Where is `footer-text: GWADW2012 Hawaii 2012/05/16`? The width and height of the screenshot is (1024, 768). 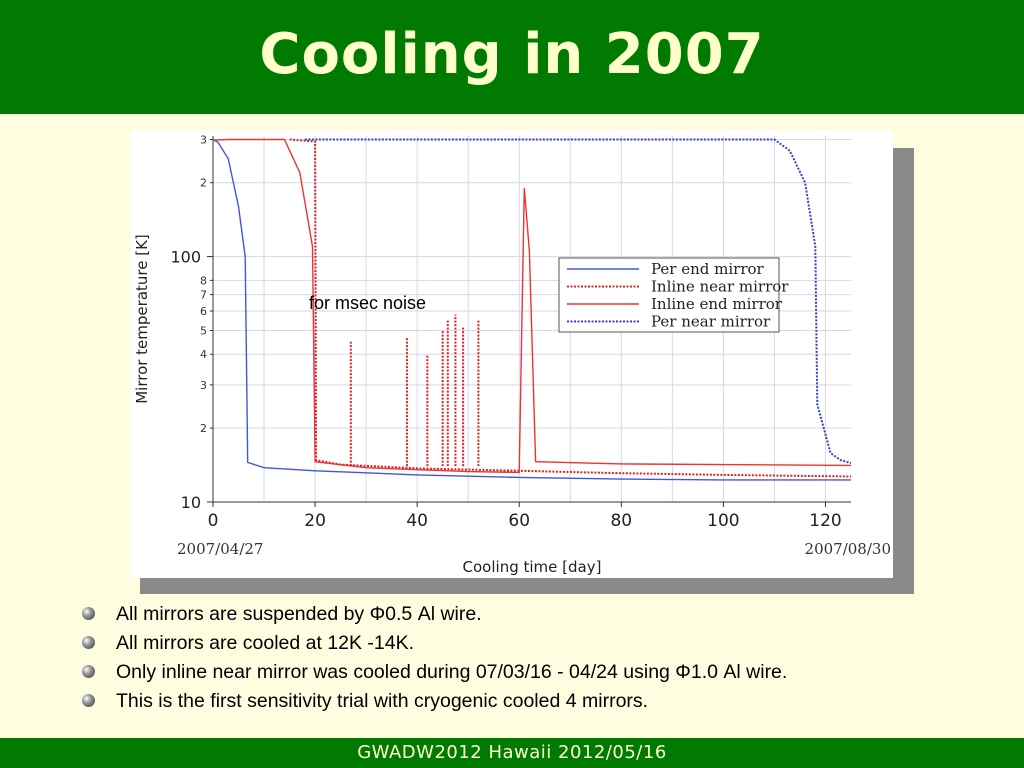
footer-text: GWADW2012 Hawaii 2012/05/16 is located at coordinates (512, 752).